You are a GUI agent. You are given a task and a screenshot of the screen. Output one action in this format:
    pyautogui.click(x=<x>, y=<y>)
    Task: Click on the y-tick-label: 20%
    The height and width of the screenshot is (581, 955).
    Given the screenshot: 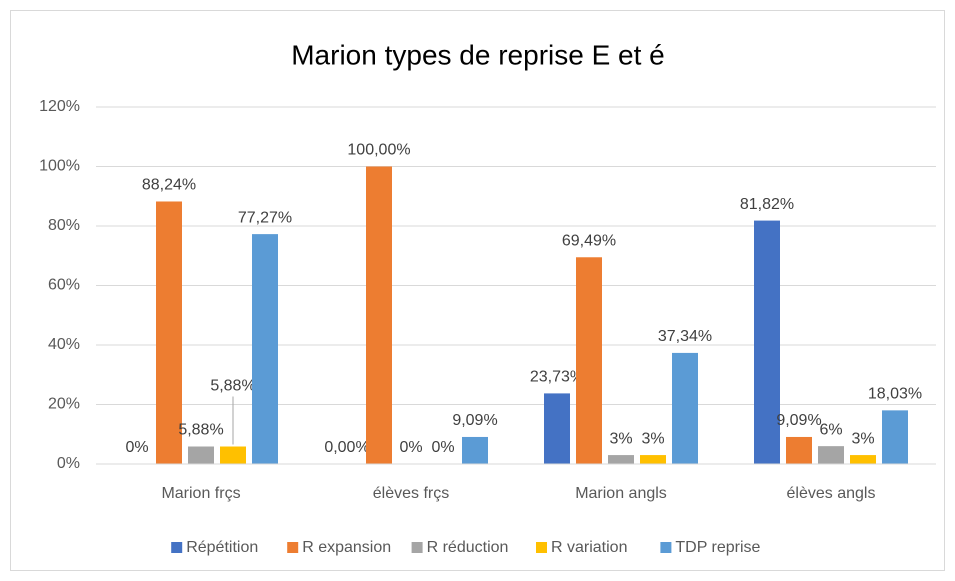 What is the action you would take?
    pyautogui.click(x=64, y=404)
    